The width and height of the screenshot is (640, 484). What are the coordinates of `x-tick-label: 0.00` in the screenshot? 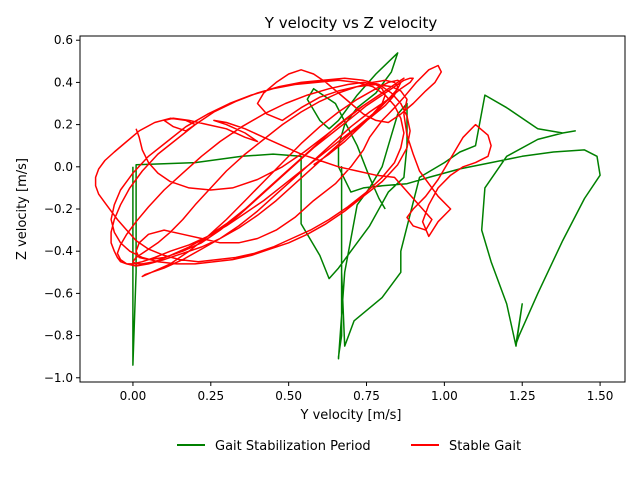 It's located at (133, 396).